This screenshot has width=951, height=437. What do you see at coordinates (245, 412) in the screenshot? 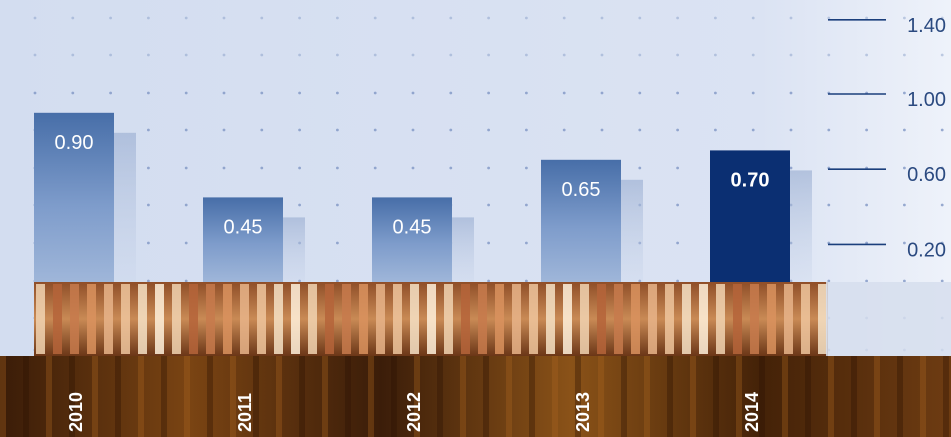
I see `x-tick-label: 2011` at bounding box center [245, 412].